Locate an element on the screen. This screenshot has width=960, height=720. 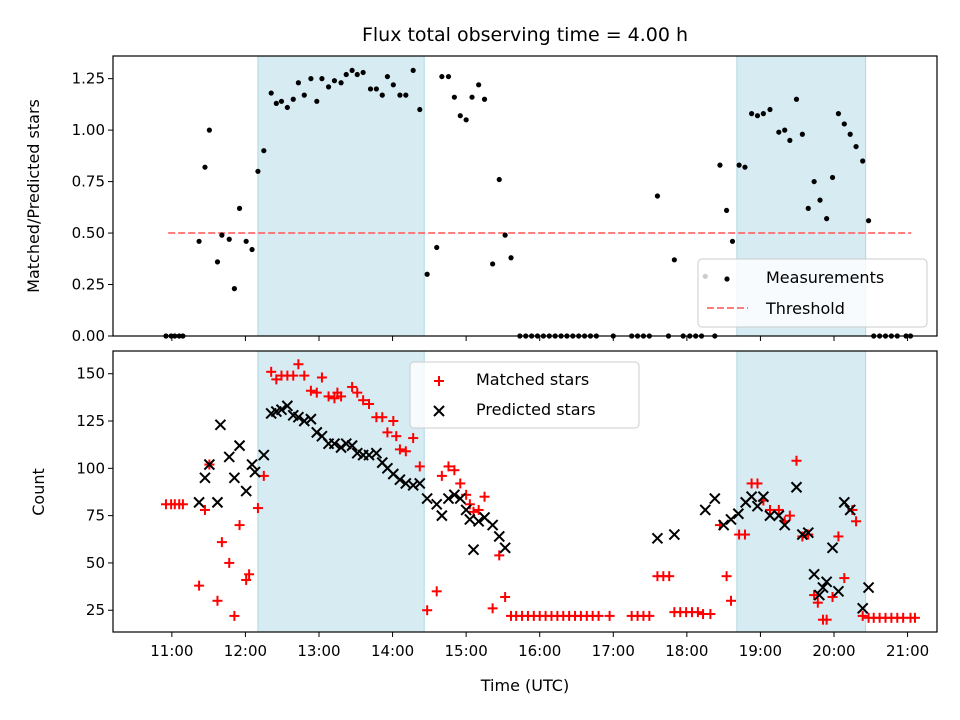
x-tick-label: 21:00 is located at coordinates (907, 651).